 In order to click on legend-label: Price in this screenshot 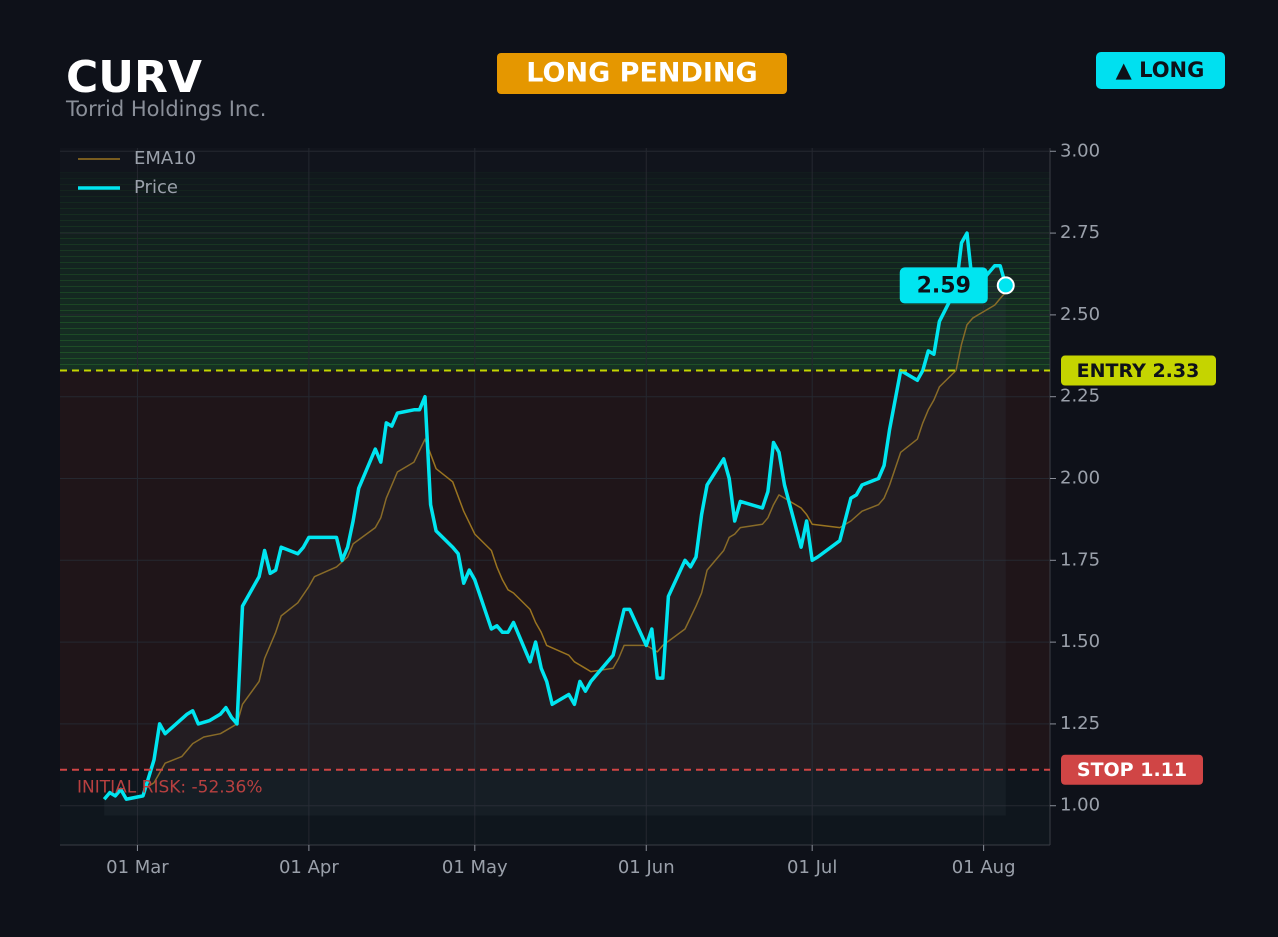, I will do `click(156, 187)`.